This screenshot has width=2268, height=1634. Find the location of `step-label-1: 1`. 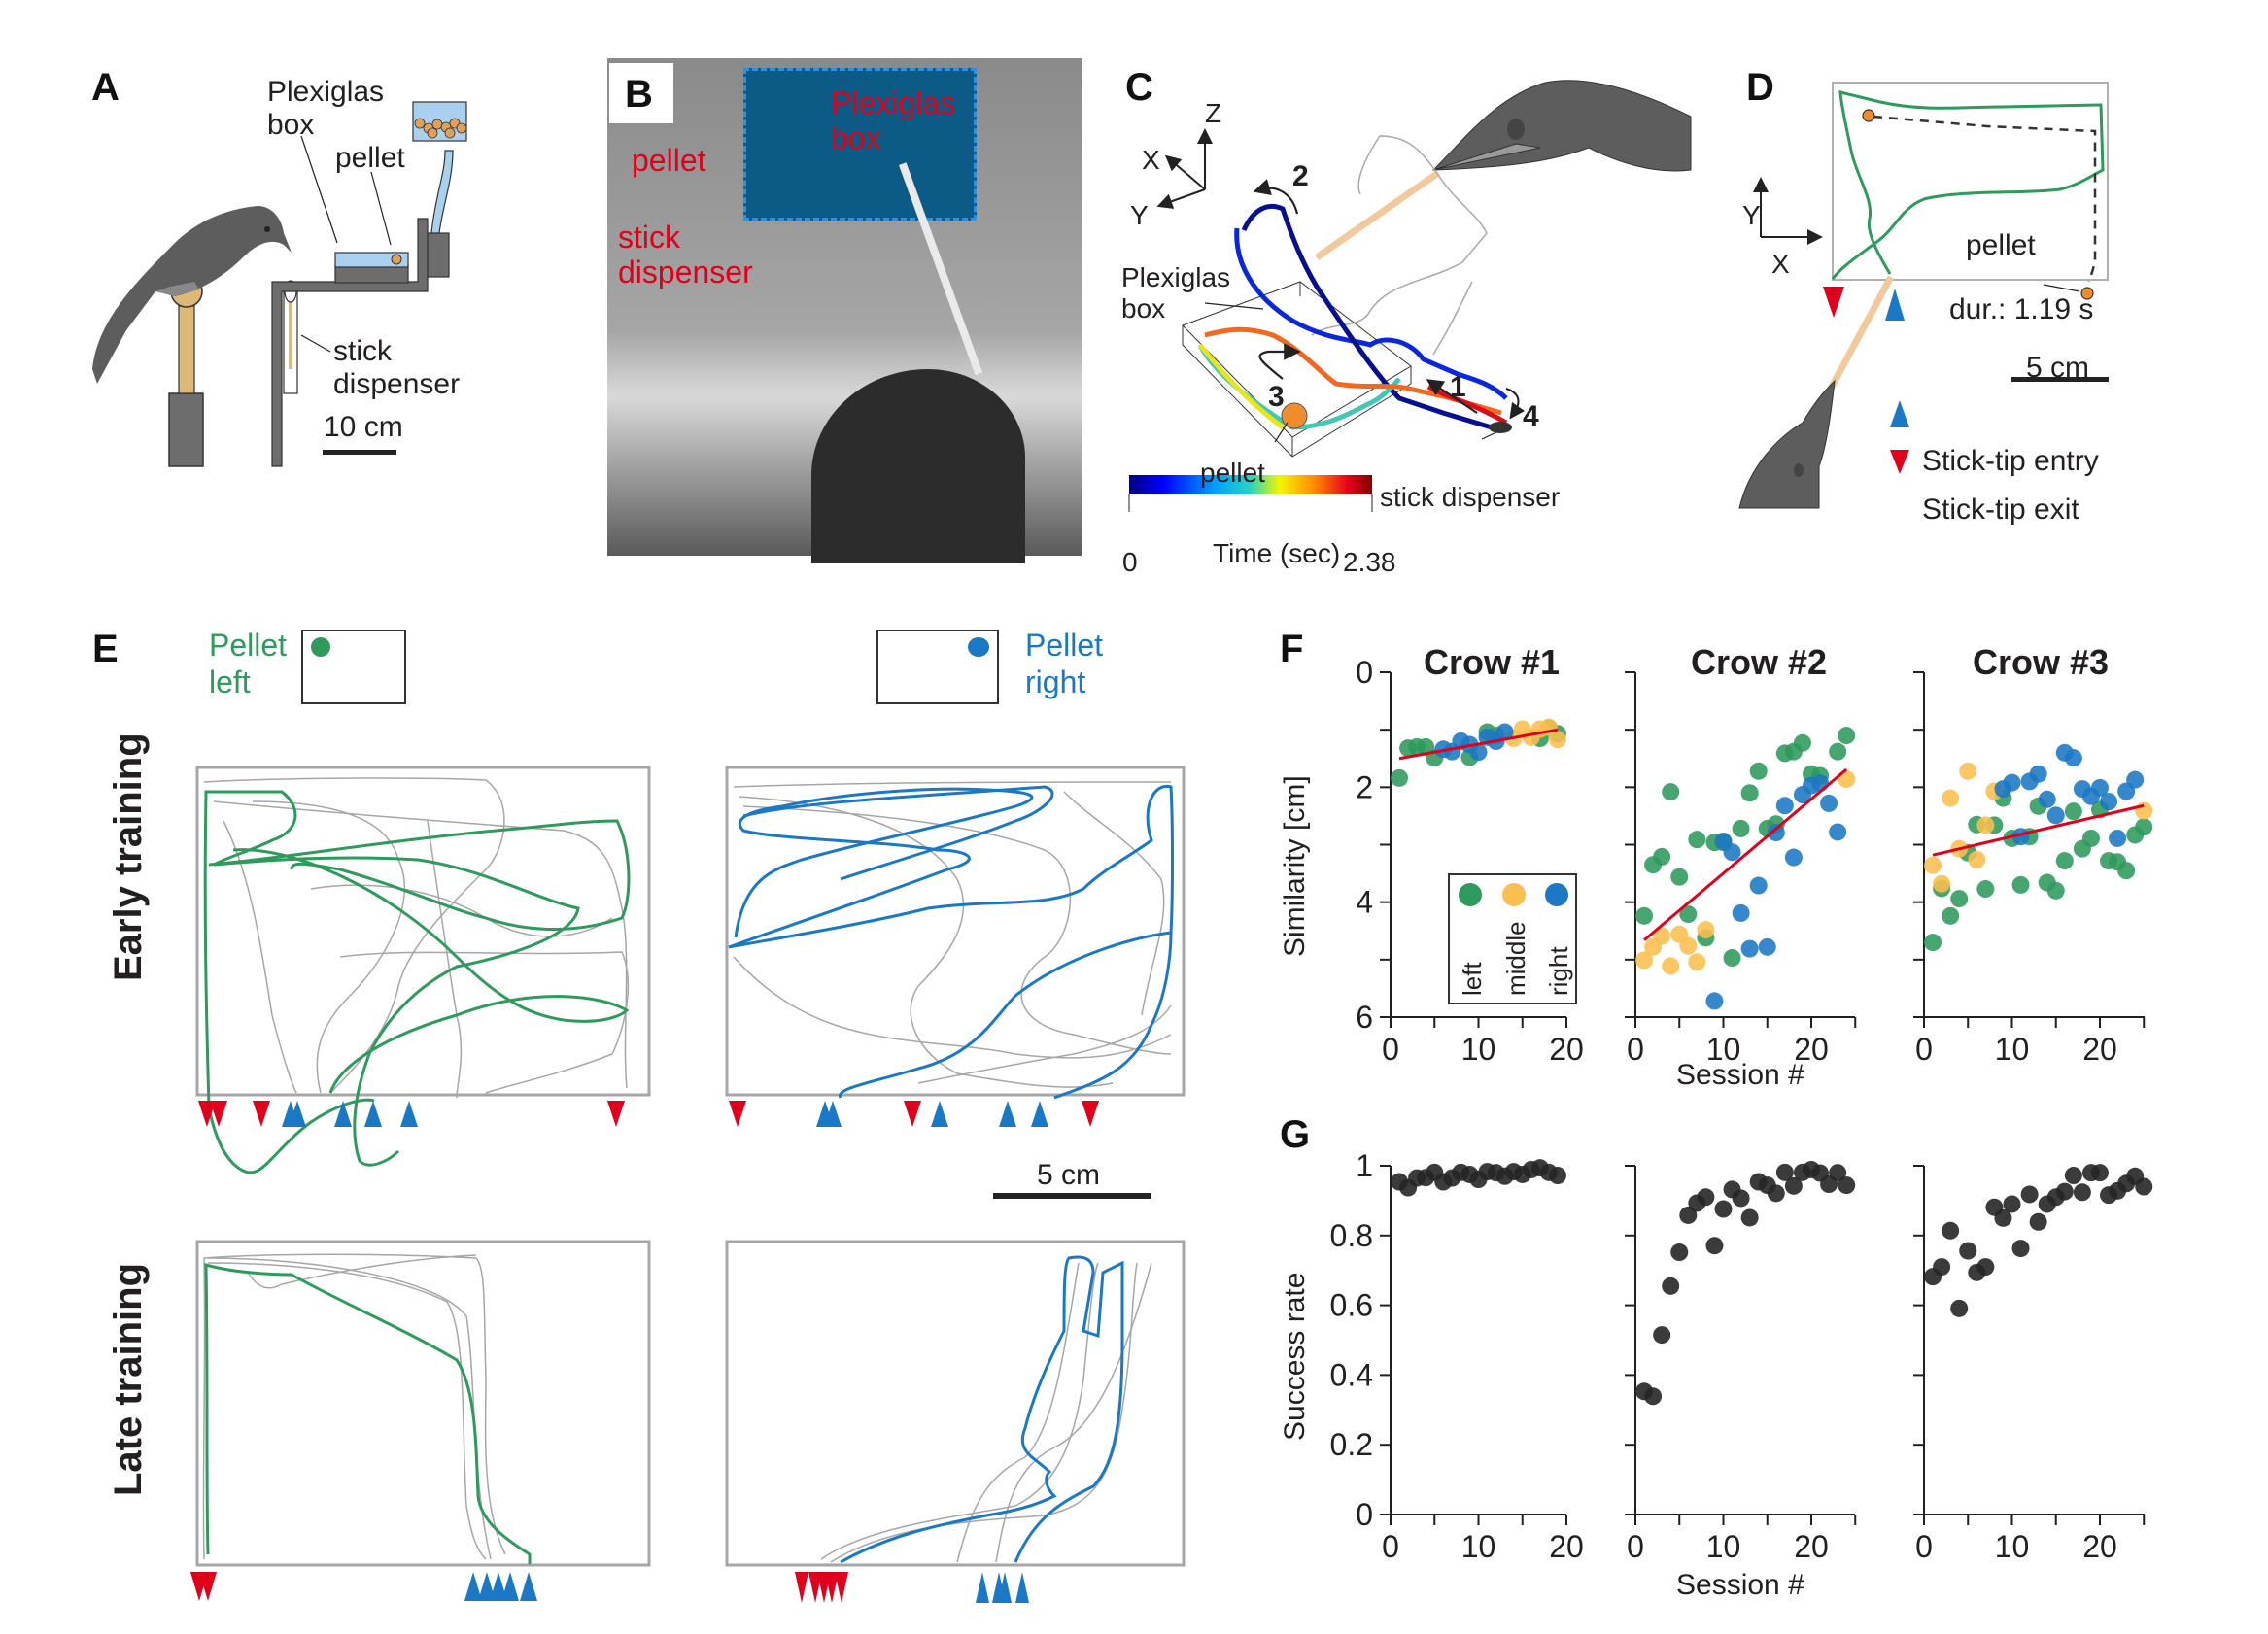

step-label-1: 1 is located at coordinates (1458, 387).